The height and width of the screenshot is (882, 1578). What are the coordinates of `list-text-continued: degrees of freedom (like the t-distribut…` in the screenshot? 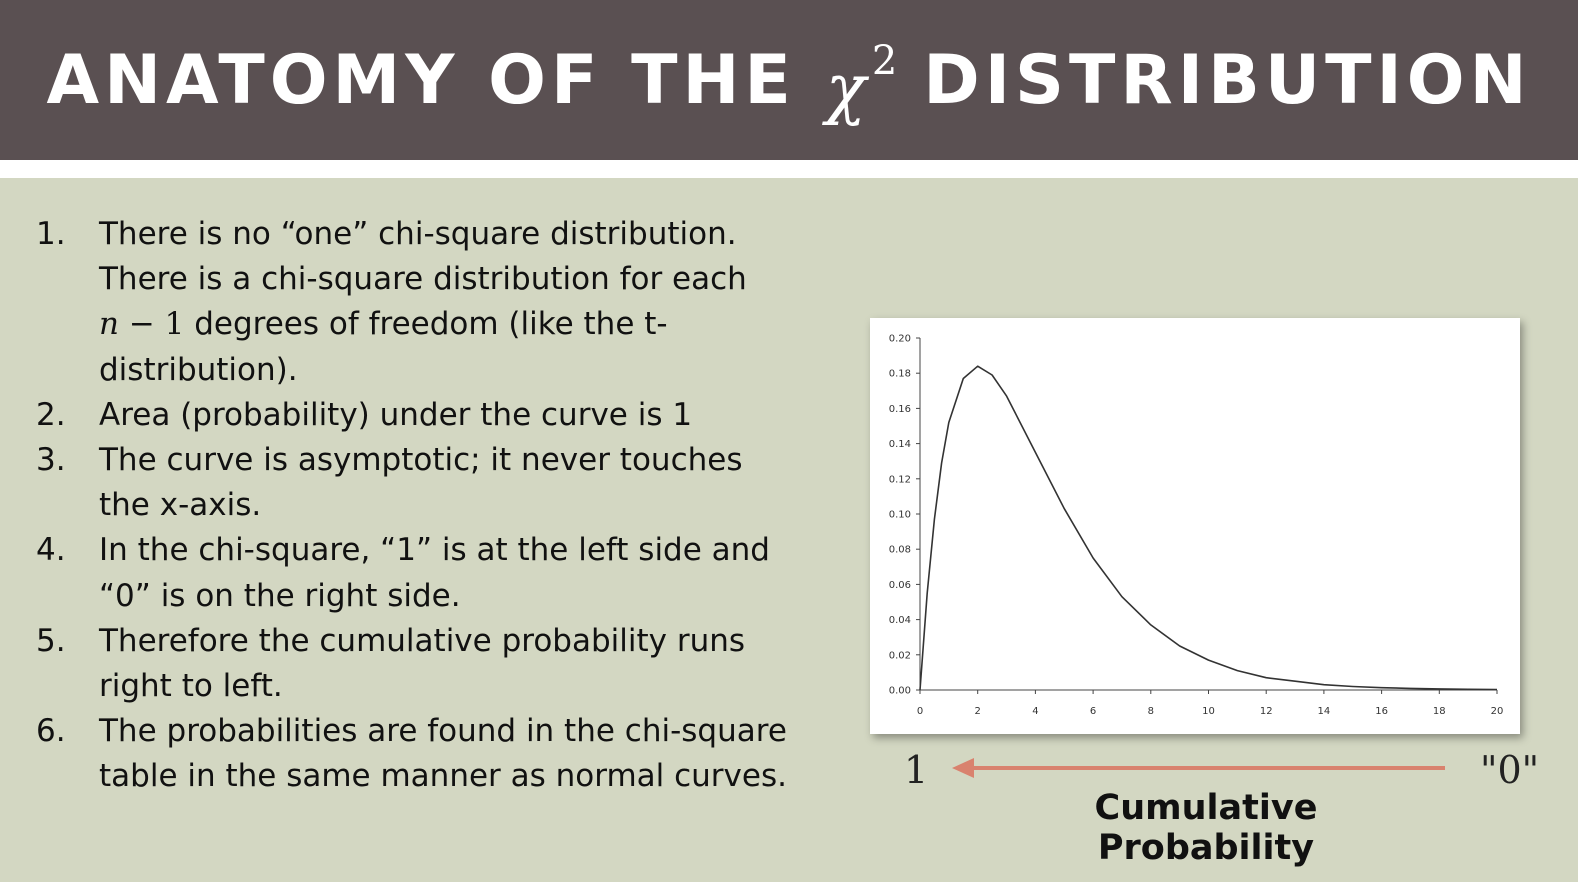 It's located at (383, 347).